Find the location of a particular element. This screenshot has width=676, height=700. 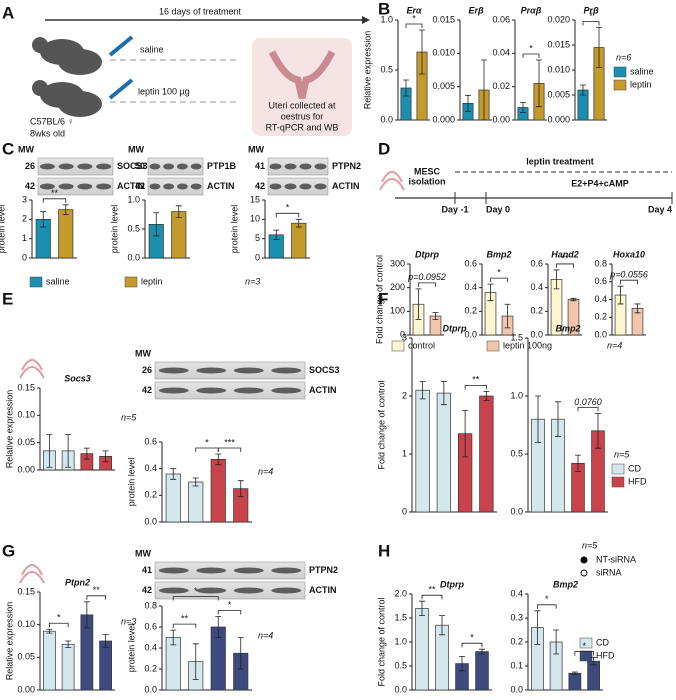

protein-label: PTP1B is located at coordinates (222, 166).